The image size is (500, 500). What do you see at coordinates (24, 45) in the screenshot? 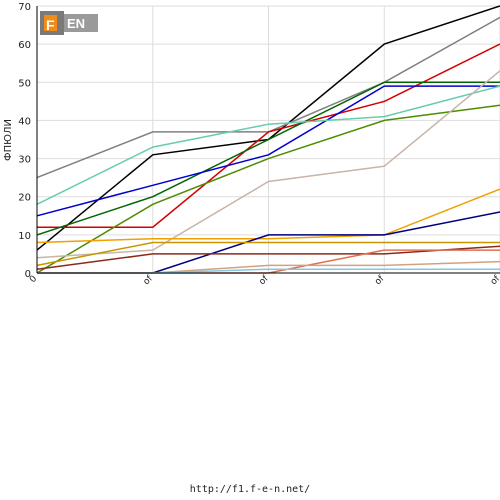
I see `y-tick-label: 60` at bounding box center [24, 45].